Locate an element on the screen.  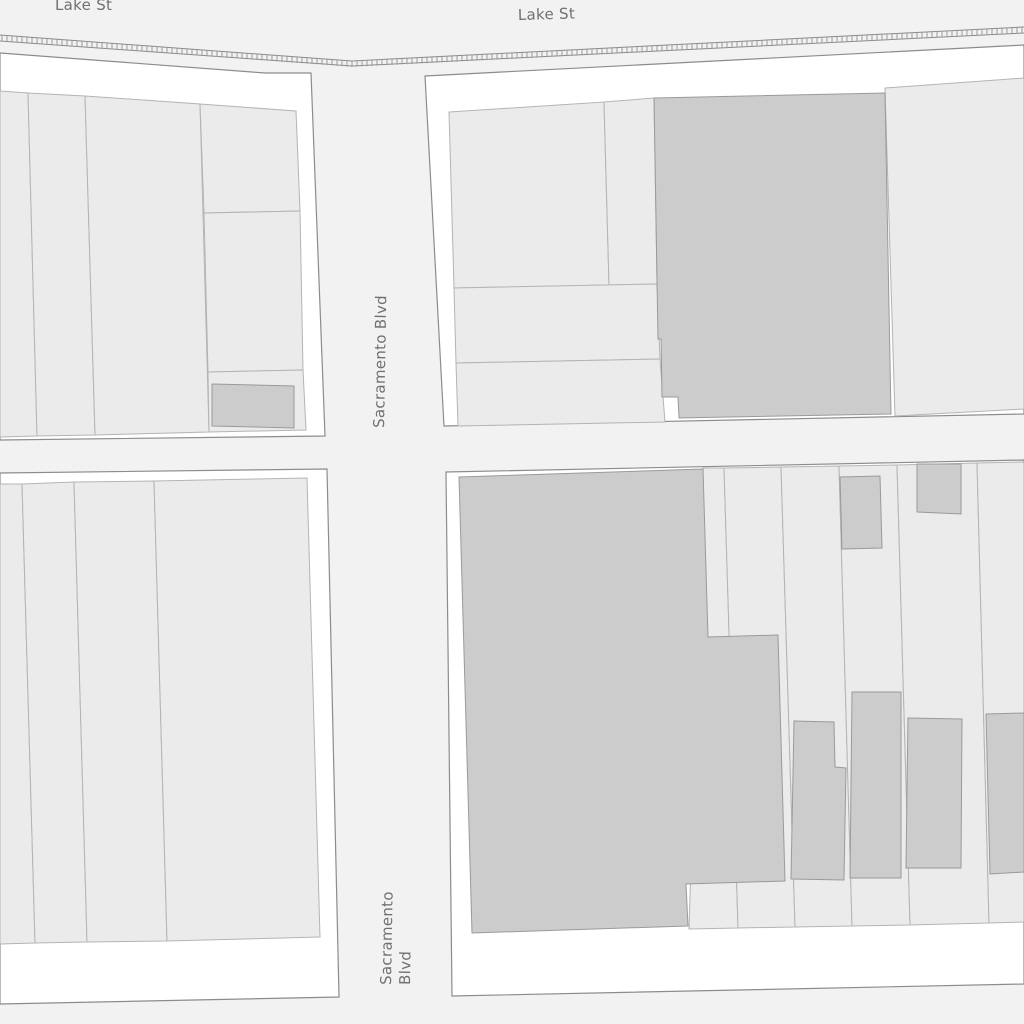
parcels-southwest is located at coordinates (160, 711).